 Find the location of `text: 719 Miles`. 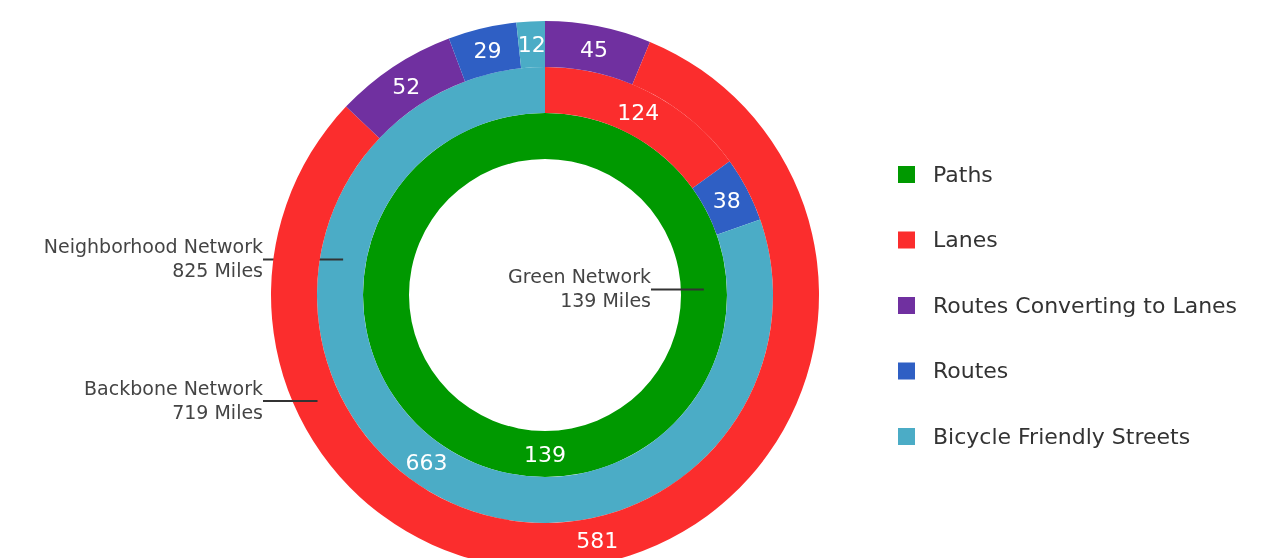

text: 719 Miles is located at coordinates (217, 412).